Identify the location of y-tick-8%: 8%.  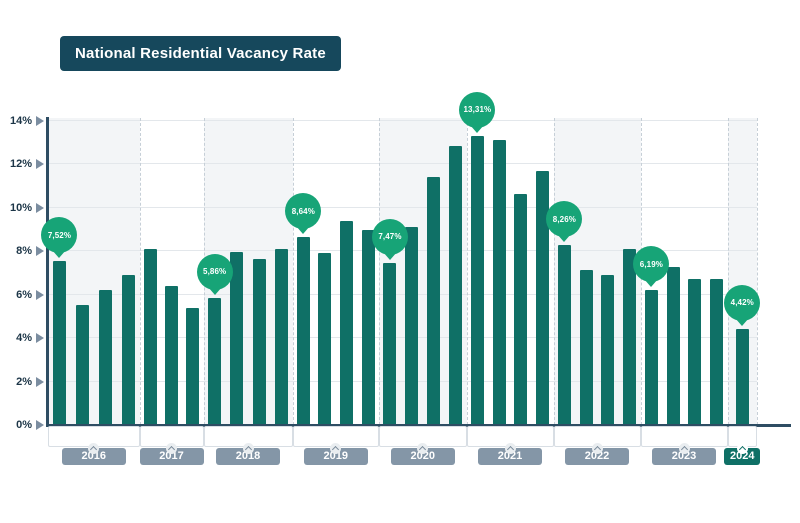
(22, 251).